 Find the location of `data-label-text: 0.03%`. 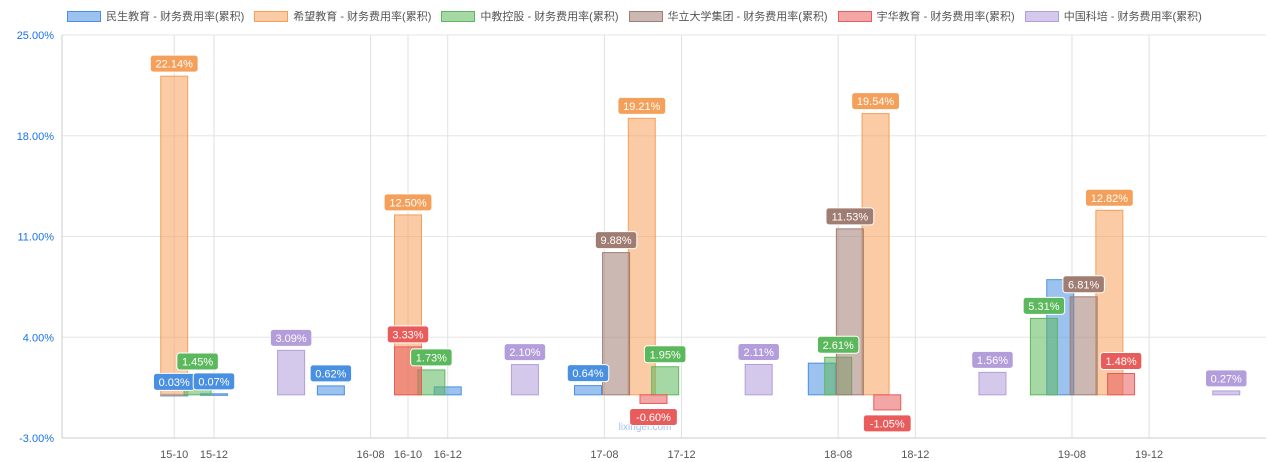

data-label-text: 0.03% is located at coordinates (174, 383).